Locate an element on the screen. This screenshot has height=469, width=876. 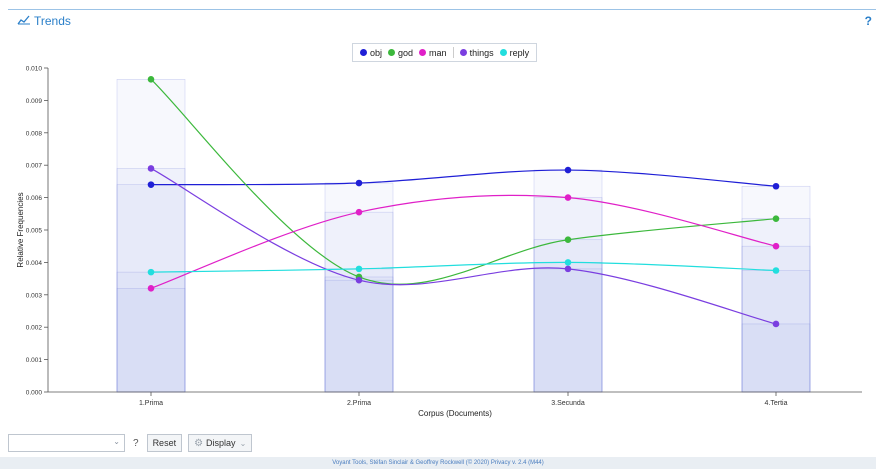
legend-label: god is located at coordinates (406, 52).